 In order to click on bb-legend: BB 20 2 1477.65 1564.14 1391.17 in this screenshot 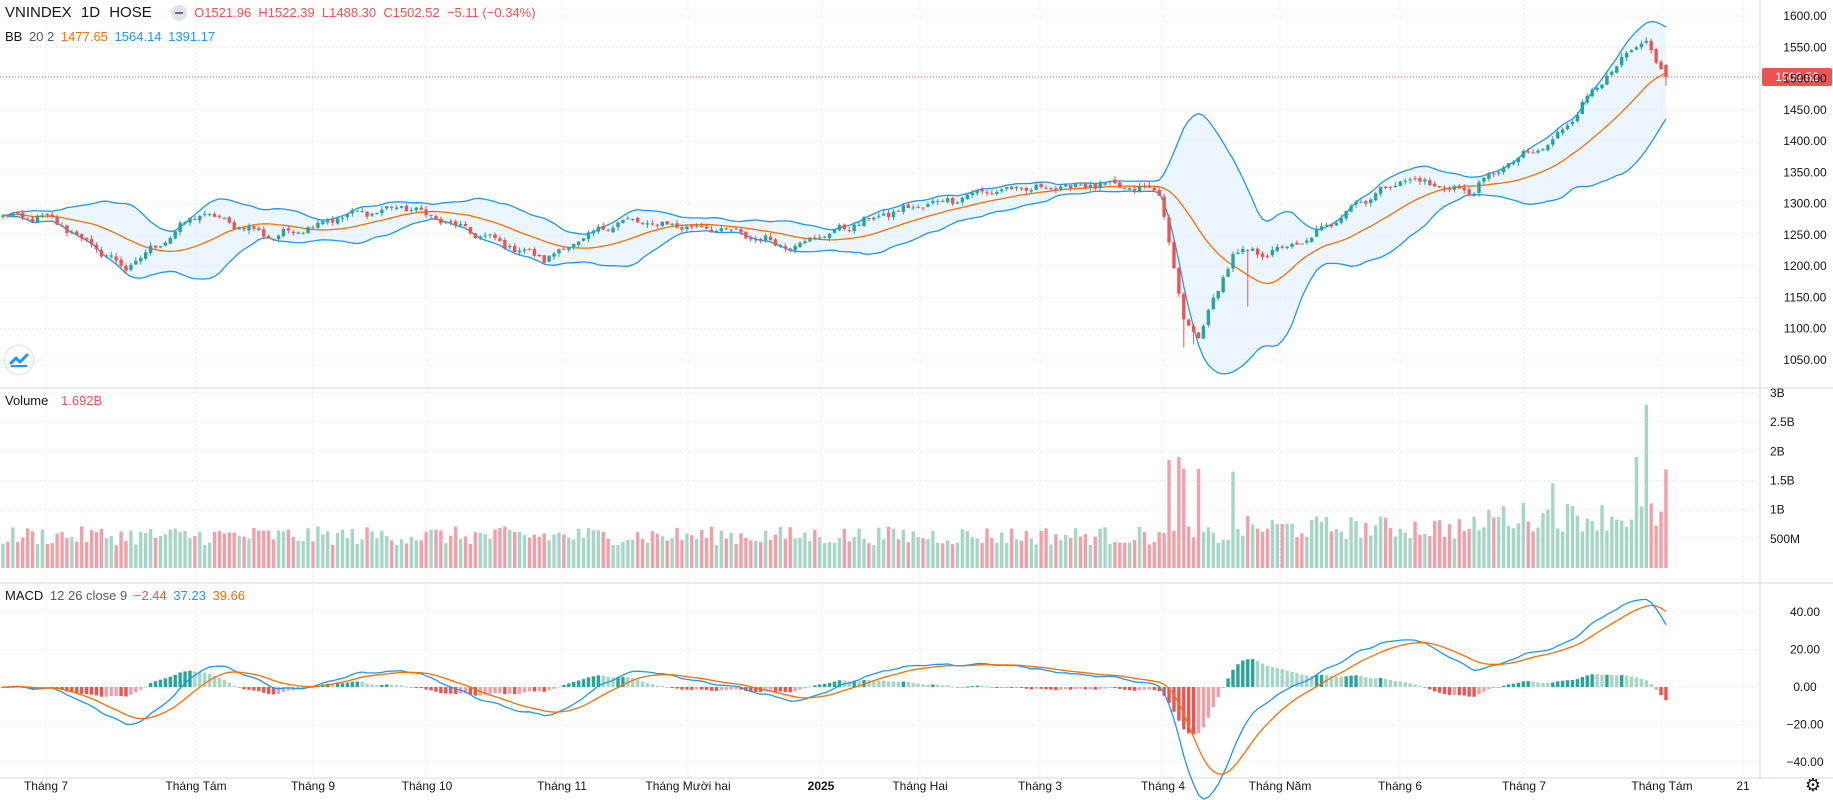, I will do `click(111, 36)`.